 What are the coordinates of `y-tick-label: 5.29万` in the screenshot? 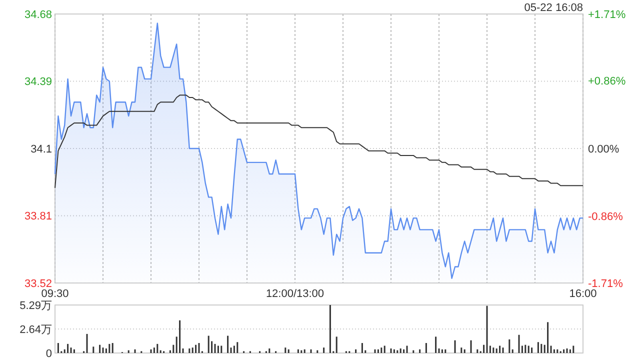 It's located at (36, 306).